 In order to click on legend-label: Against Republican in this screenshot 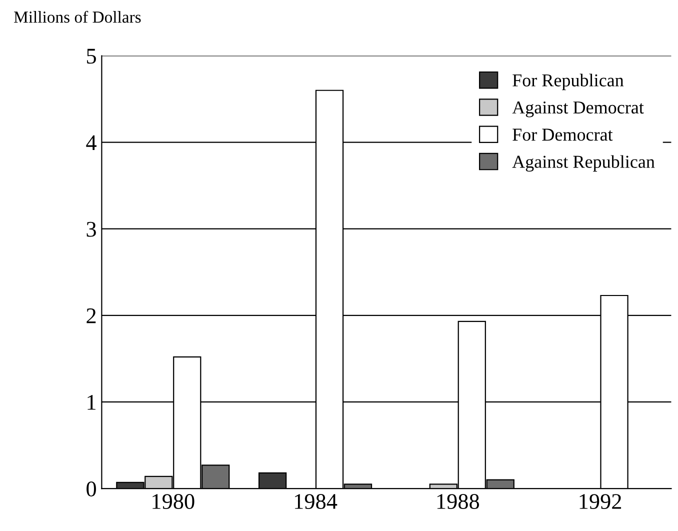, I will do `click(583, 163)`.